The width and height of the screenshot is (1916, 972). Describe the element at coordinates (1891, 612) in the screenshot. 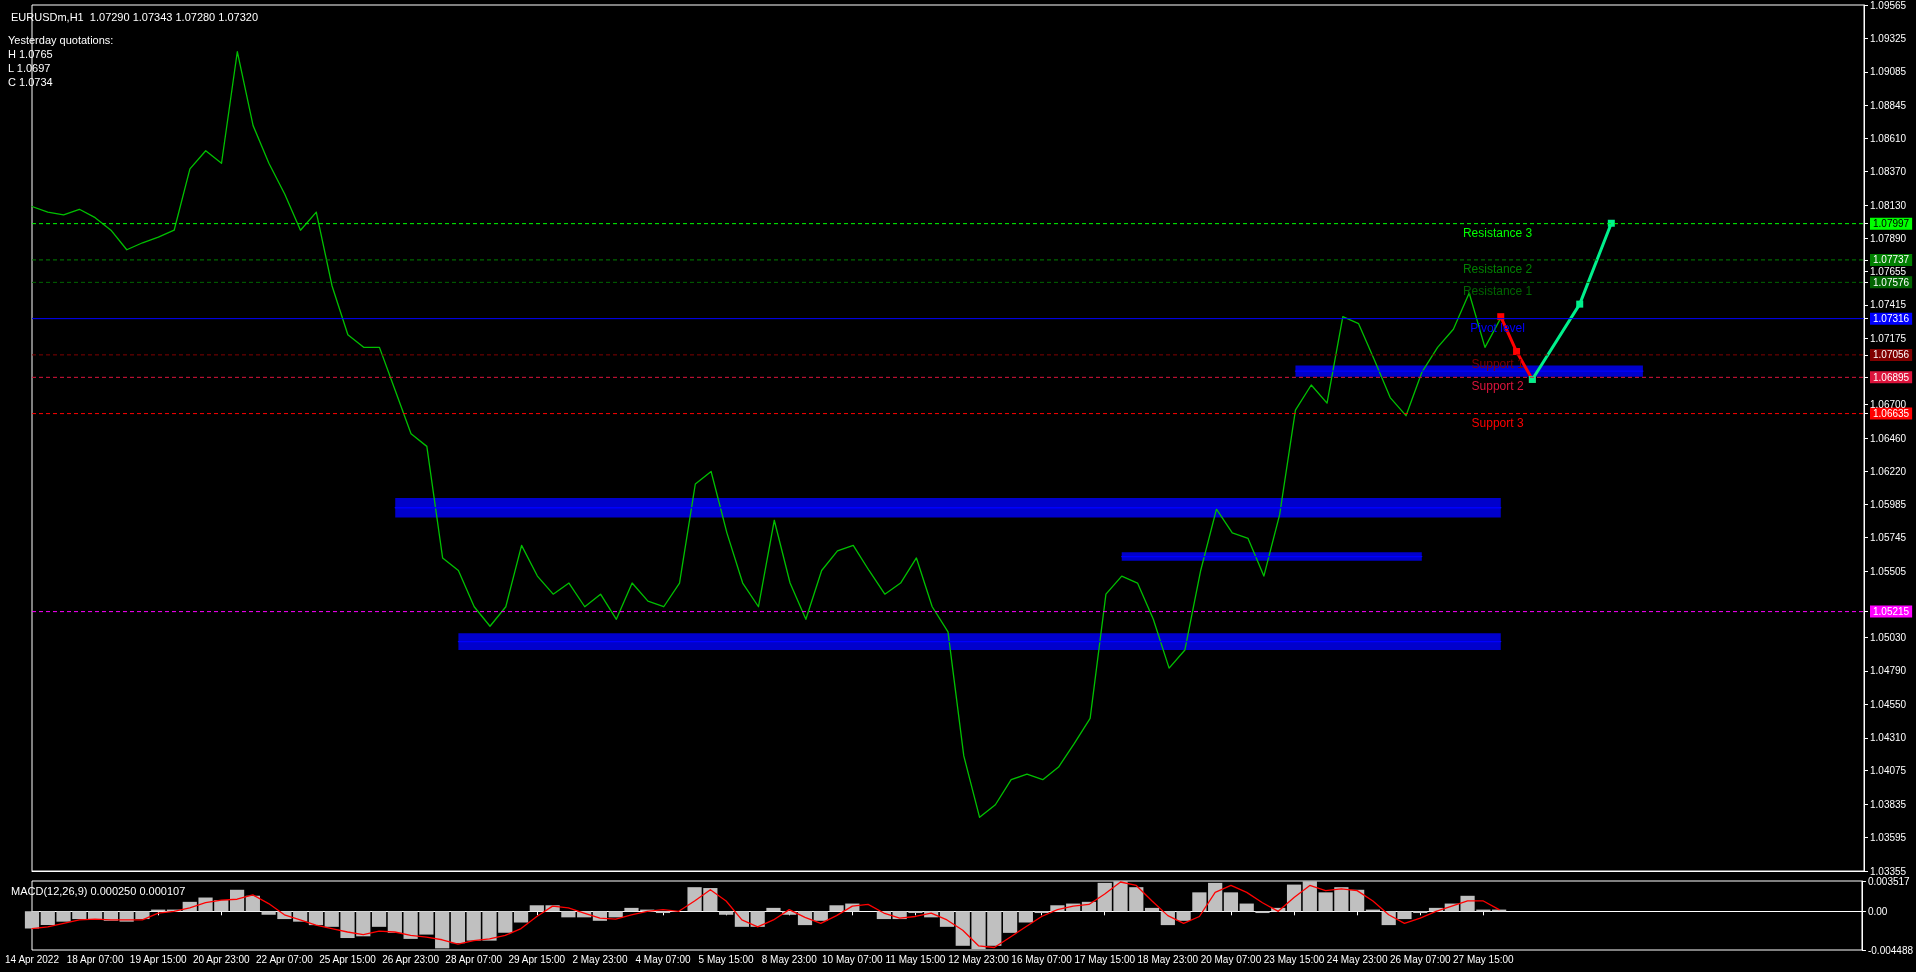

I see `y-tick-label: 1.05215` at that location.